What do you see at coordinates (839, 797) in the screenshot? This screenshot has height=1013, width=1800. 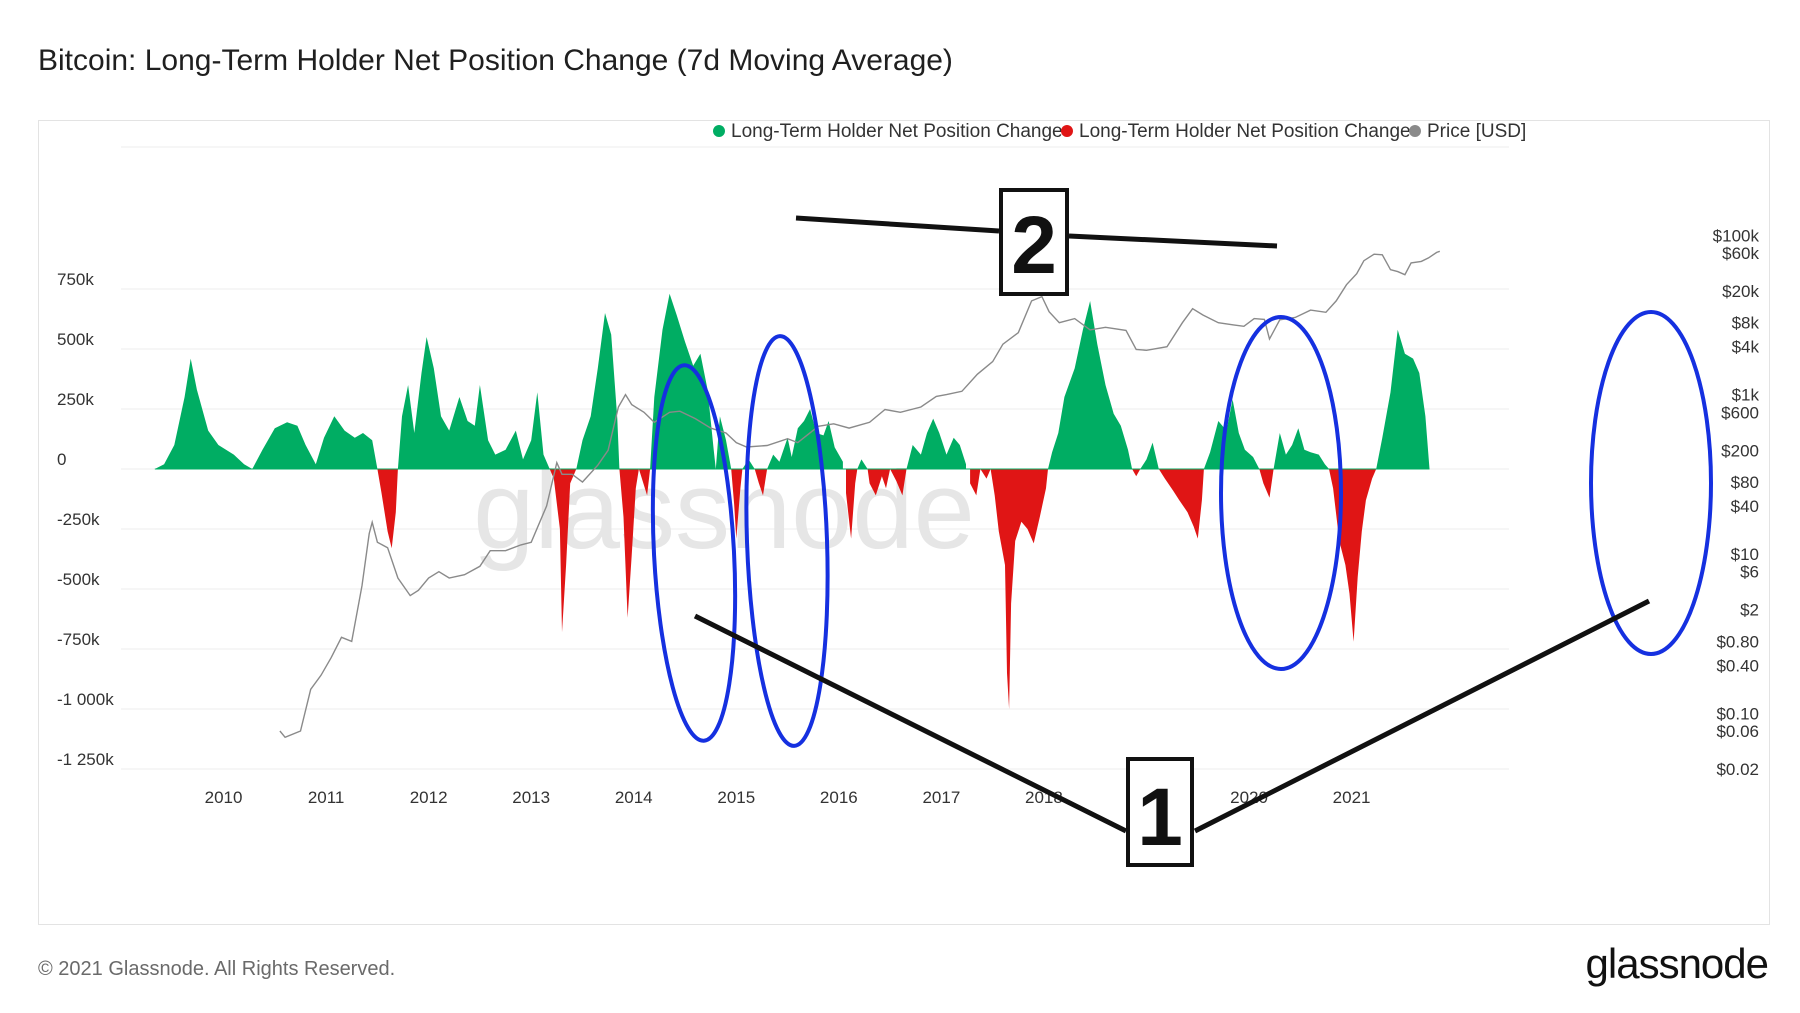 I see `x-tick-label: 2016` at bounding box center [839, 797].